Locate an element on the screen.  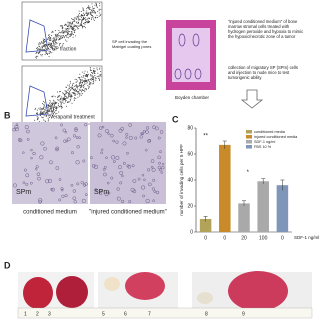
arrow is located at coordinates (252, 99).